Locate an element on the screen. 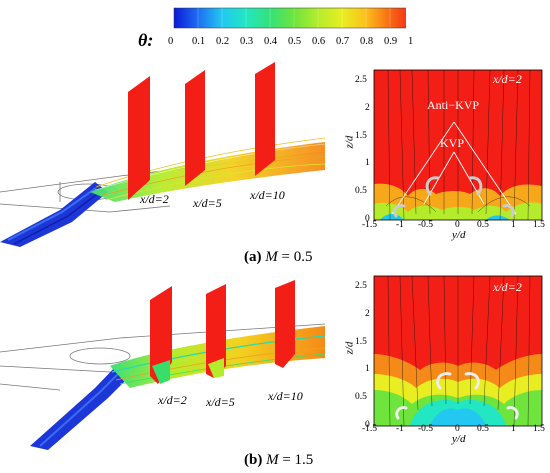  panel-b-plot-title: x/d=2 is located at coordinates (507, 287).